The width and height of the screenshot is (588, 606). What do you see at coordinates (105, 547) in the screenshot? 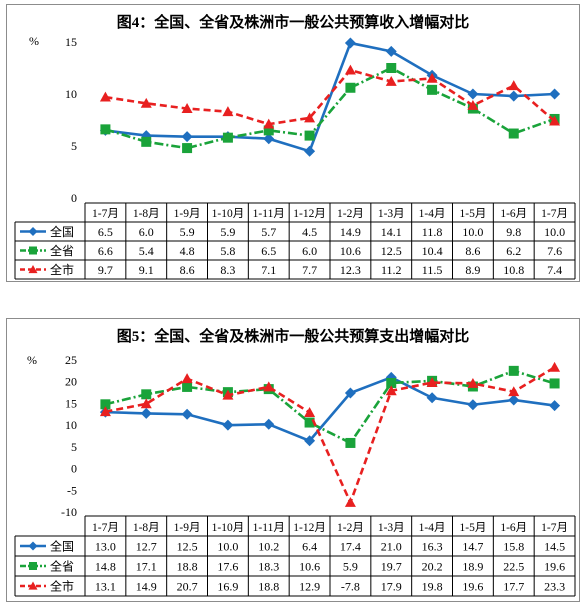
I see `data-label: 13.0` at bounding box center [105, 547].